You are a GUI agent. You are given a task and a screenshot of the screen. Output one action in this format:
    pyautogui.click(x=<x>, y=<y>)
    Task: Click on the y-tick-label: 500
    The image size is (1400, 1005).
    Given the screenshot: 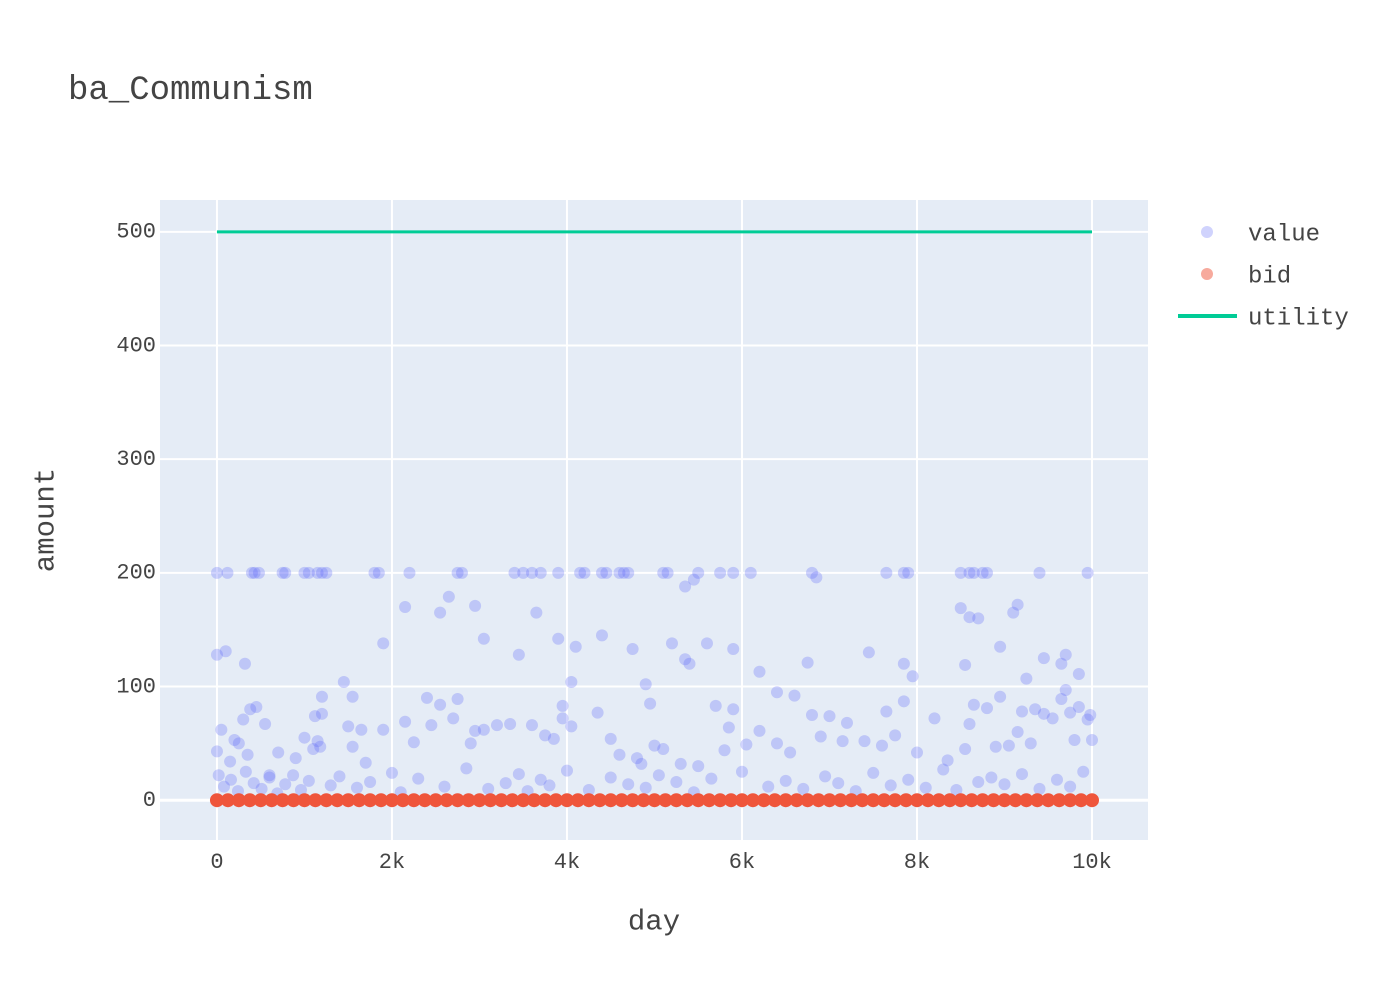 What is the action you would take?
    pyautogui.click(x=136, y=232)
    